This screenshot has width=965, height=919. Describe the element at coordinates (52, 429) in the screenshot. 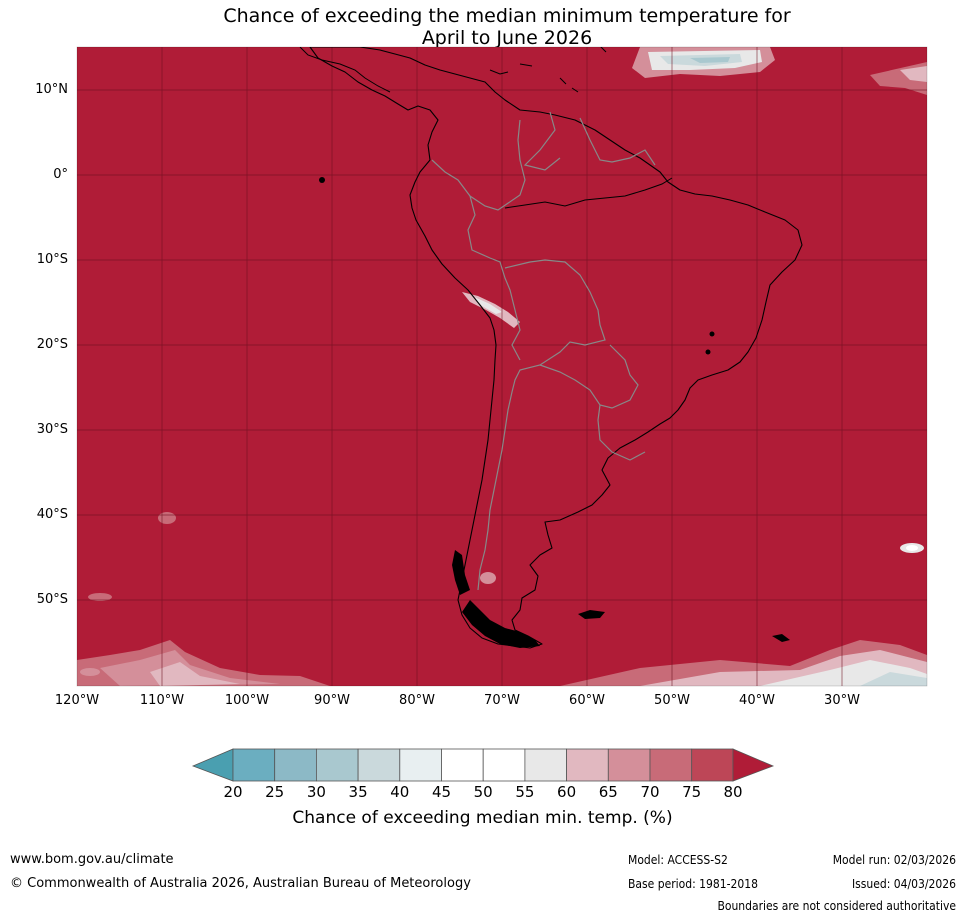

I see `lat-label: 30°S` at that location.